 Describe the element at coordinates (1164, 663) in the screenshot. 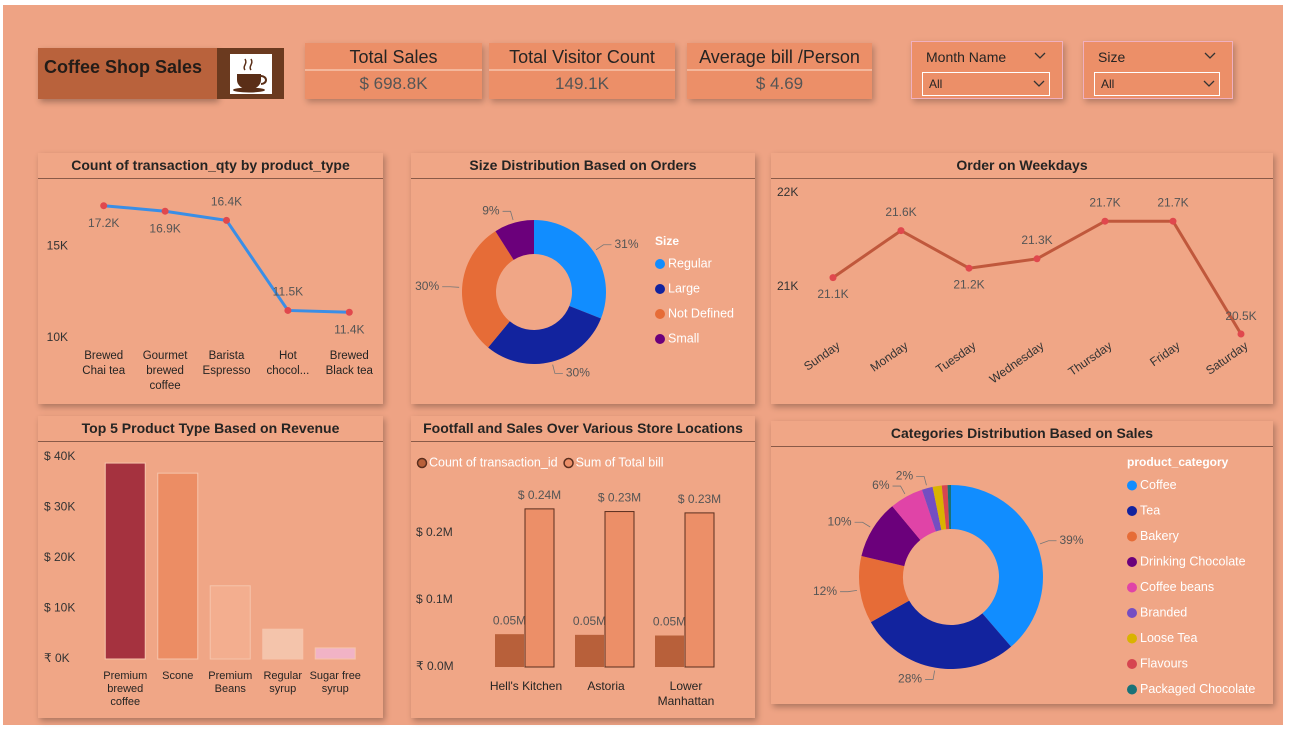

I see `legend-label: Flavours` at that location.